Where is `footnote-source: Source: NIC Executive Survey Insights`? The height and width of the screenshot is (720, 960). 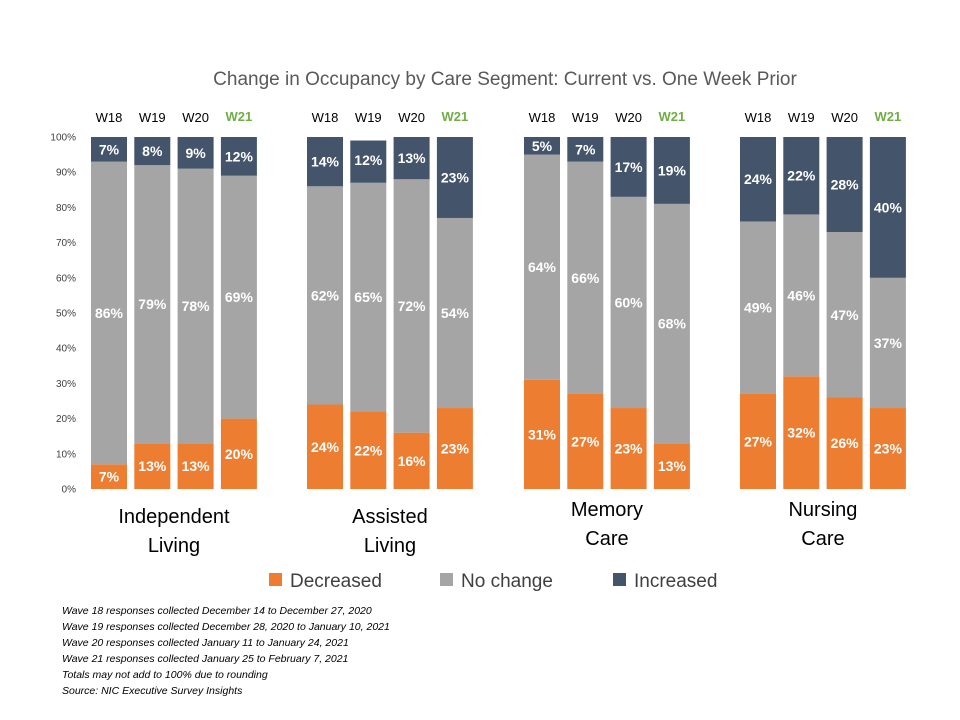 footnote-source: Source: NIC Executive Survey Insights is located at coordinates (152, 691).